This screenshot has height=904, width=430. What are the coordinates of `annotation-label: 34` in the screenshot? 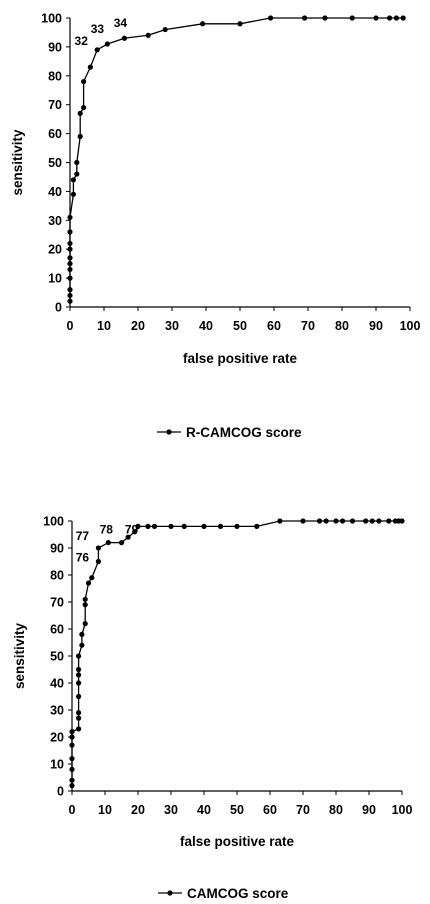 It's located at (121, 23).